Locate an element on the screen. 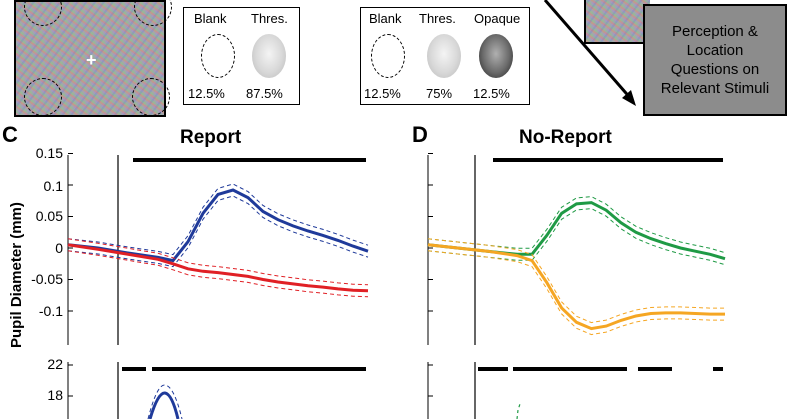  bottom-y-tick-label: 22 is located at coordinates (55, 364).